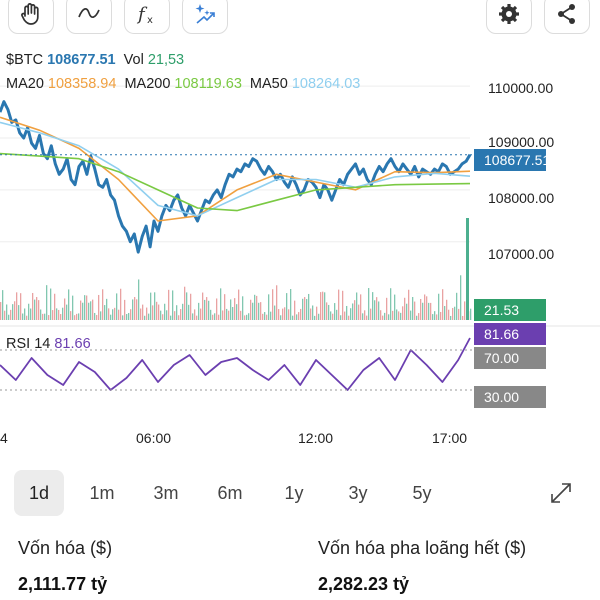 The image size is (600, 600). I want to click on rsi-lower-badge: 30.00, so click(510, 397).